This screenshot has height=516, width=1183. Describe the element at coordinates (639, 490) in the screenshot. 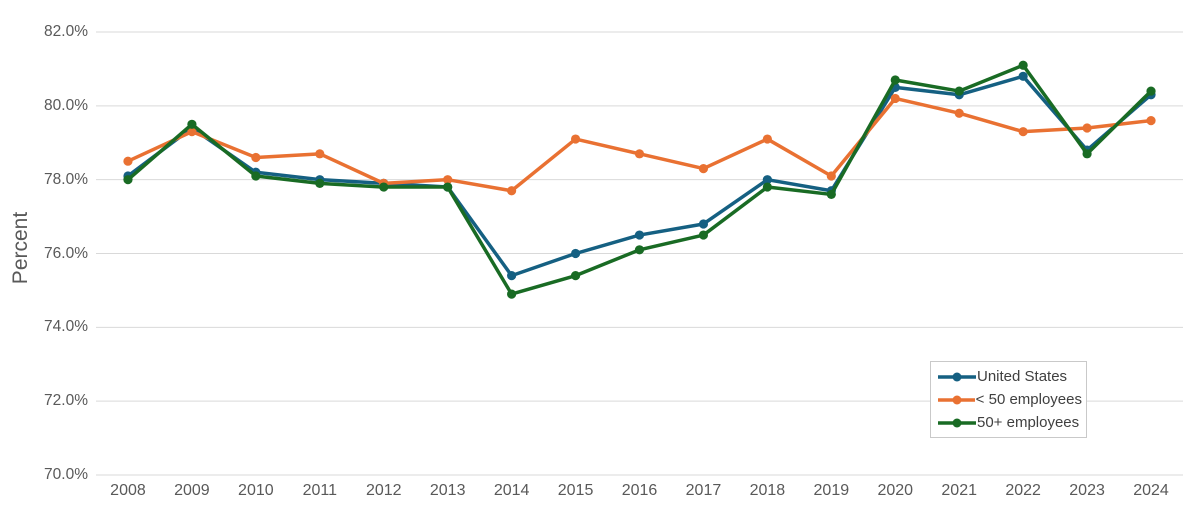

I see `x-tick-label: 2016` at that location.